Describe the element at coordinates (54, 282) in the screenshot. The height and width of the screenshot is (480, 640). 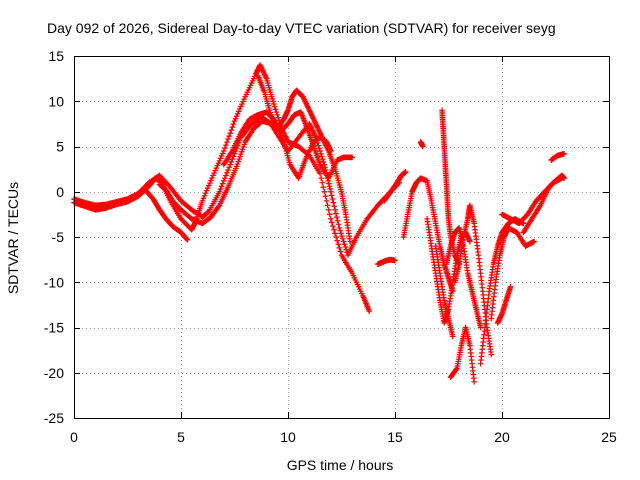
I see `y-tick-label: -10` at that location.